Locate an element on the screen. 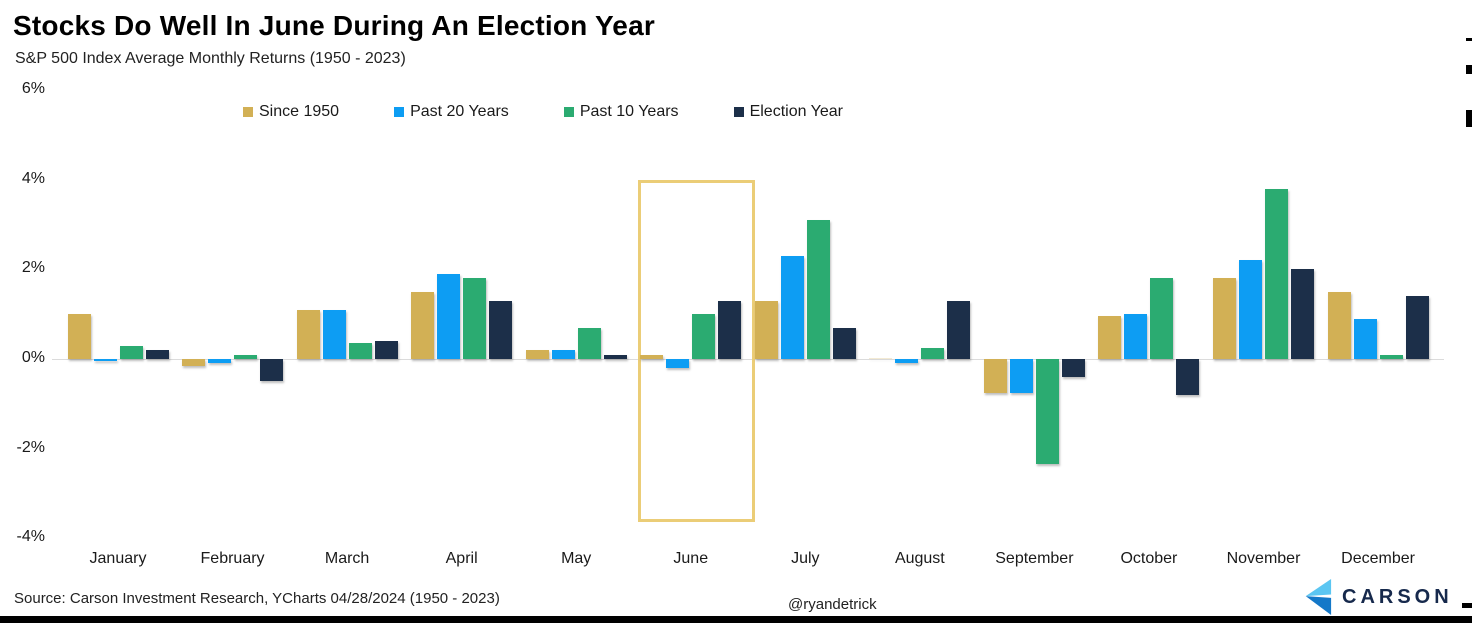 The height and width of the screenshot is (623, 1472). x-label-december: December is located at coordinates (1378, 558).